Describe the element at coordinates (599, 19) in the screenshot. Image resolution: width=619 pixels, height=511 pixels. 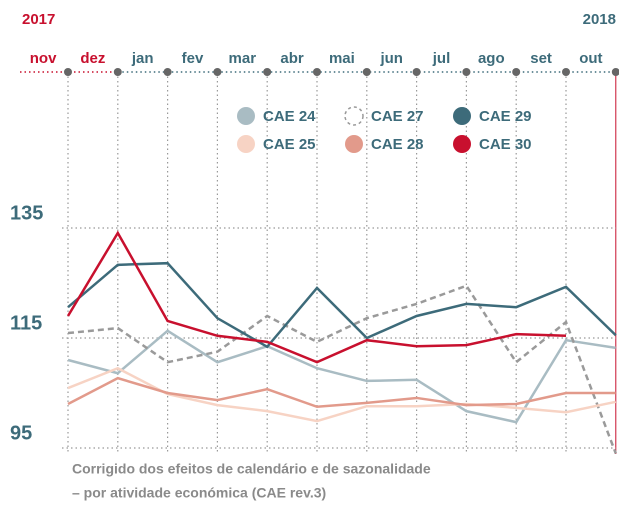
I see `year-label: 2018` at that location.